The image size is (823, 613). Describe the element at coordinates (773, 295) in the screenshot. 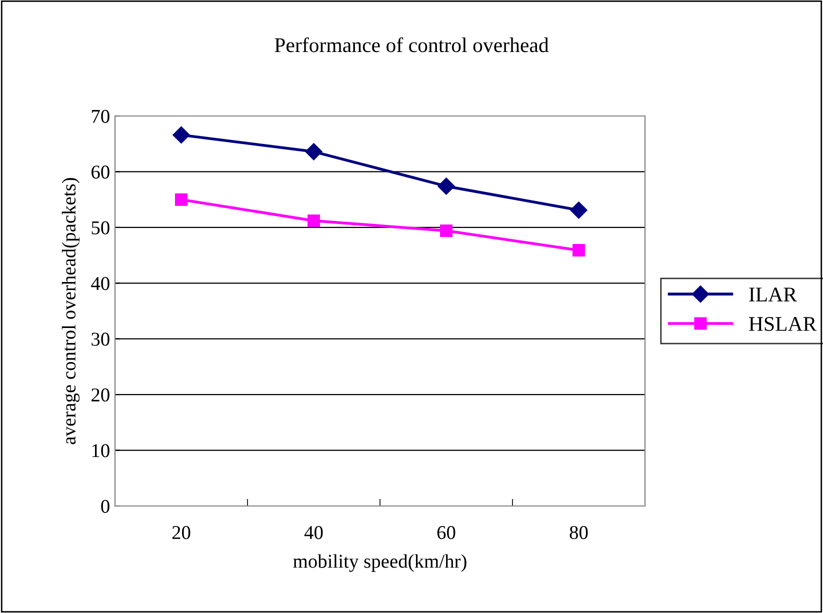

I see `legend-label: ILAR` at that location.